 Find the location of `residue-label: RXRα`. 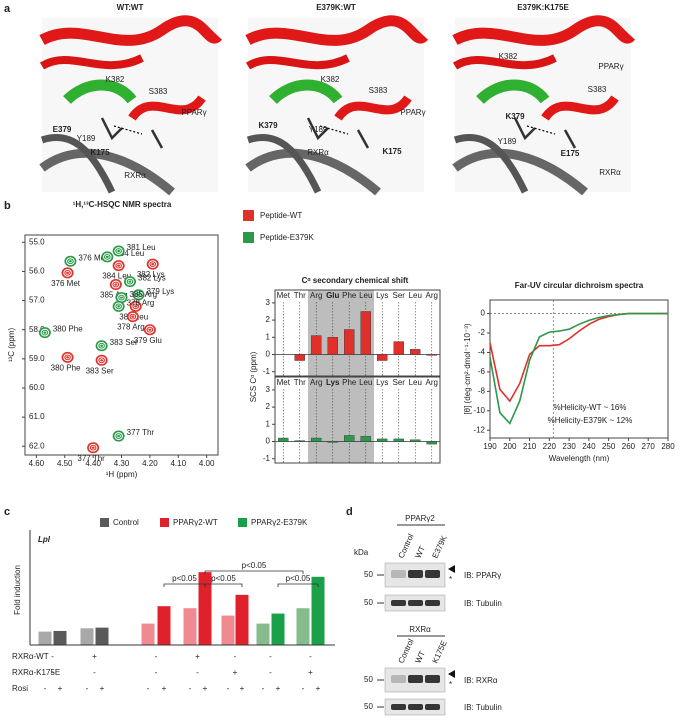

residue-label: RXRα is located at coordinates (135, 175).